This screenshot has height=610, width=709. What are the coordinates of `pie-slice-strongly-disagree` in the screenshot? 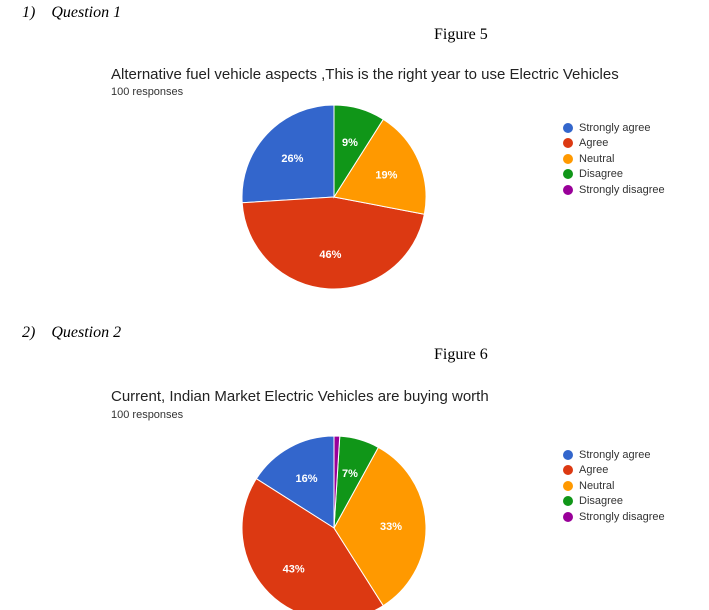 It's located at (337, 482).